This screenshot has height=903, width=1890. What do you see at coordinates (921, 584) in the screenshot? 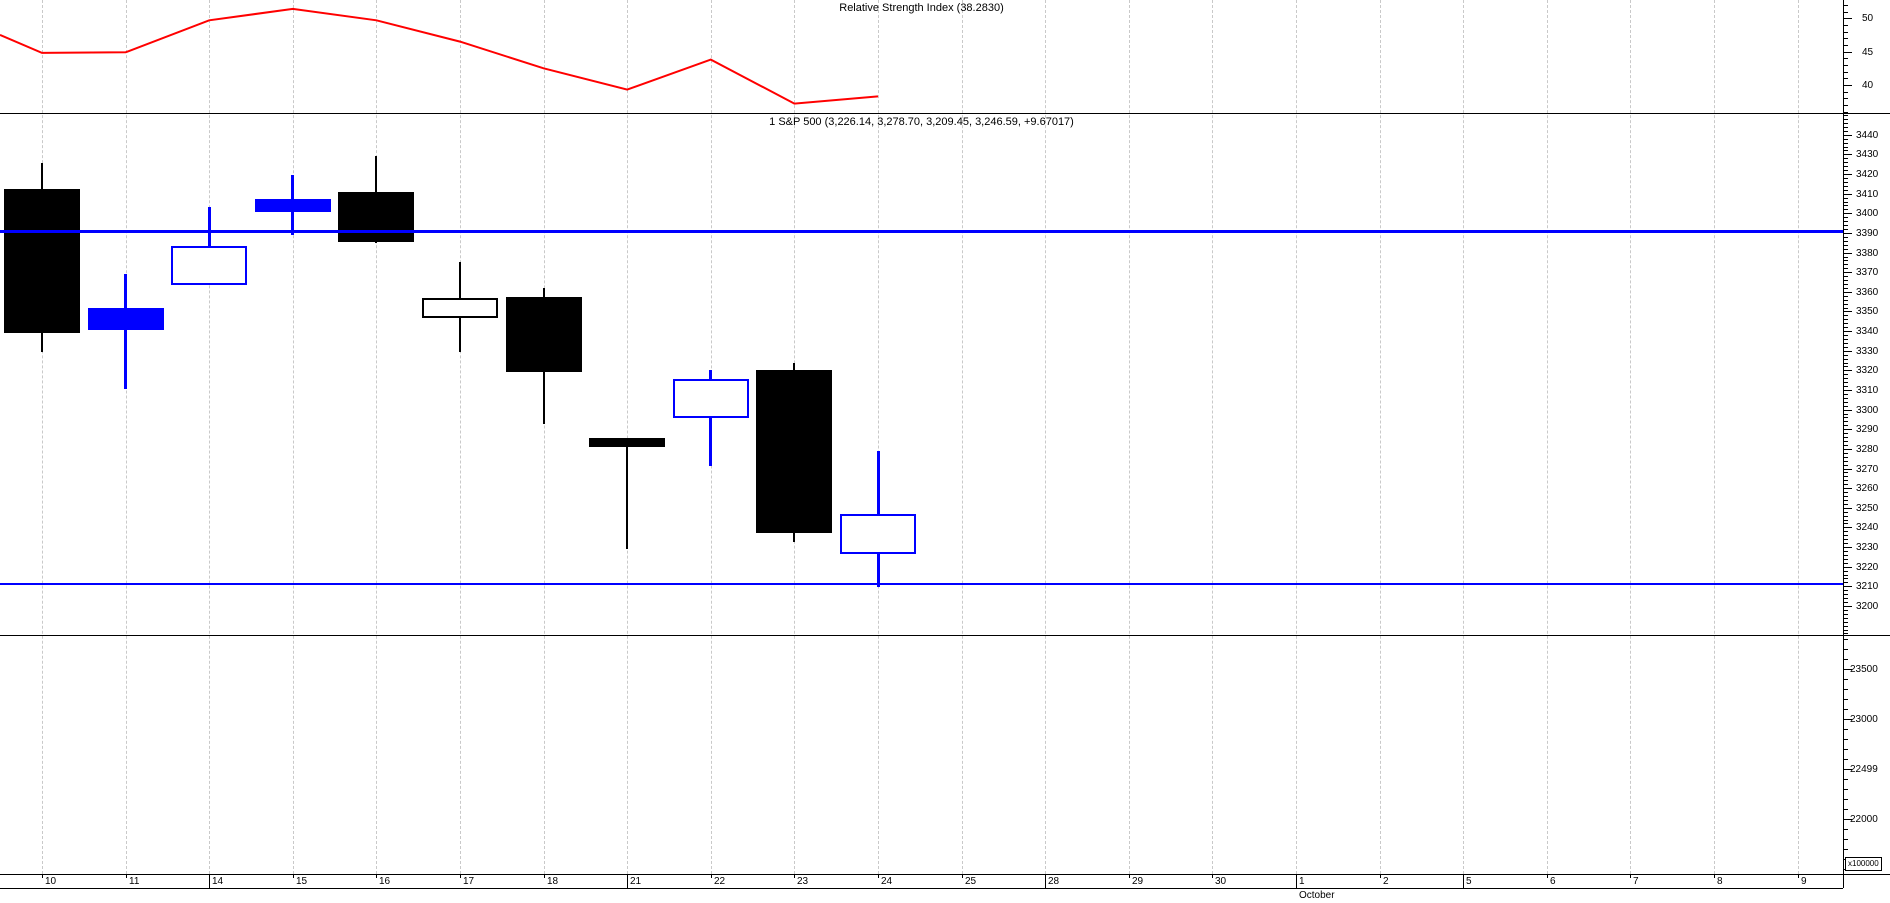
I see `support-line` at bounding box center [921, 584].